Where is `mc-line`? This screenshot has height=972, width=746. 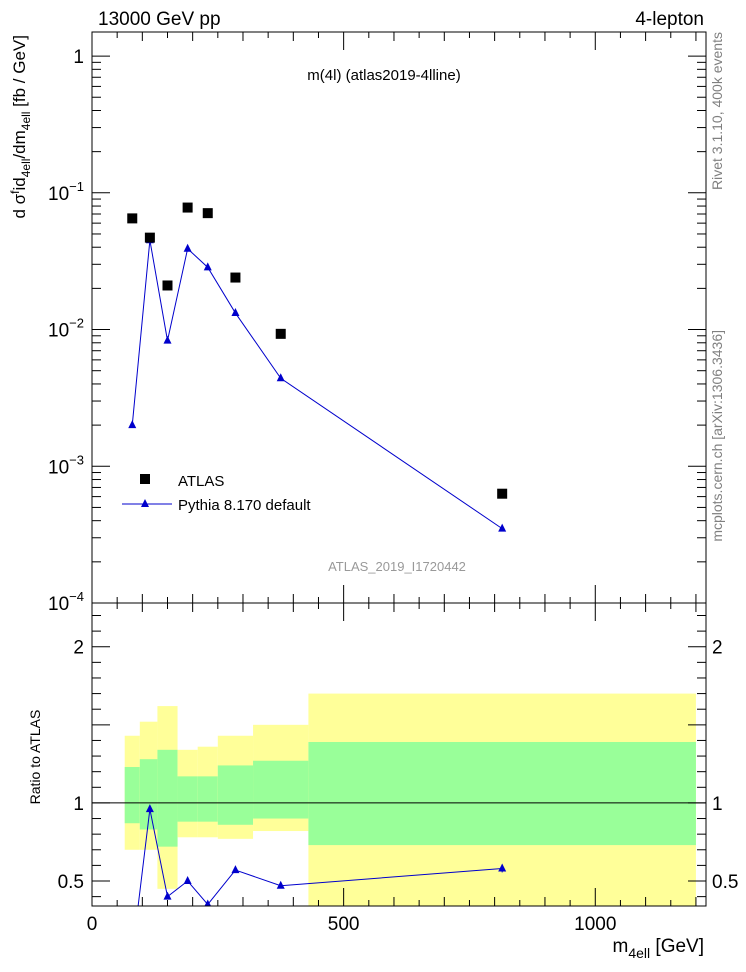
mc-line is located at coordinates (317, 385).